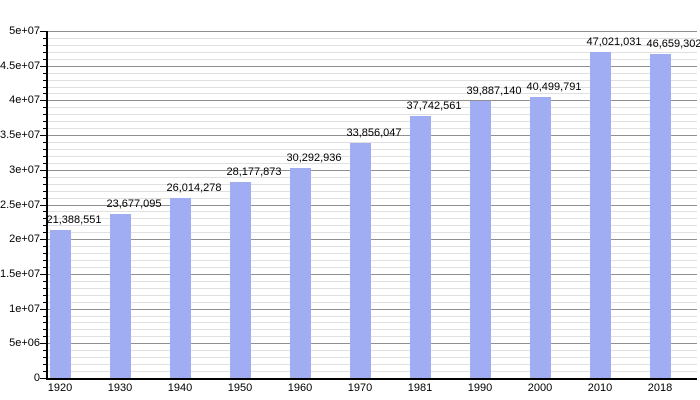  I want to click on y-tick-label: 1.5e+07, so click(20, 274).